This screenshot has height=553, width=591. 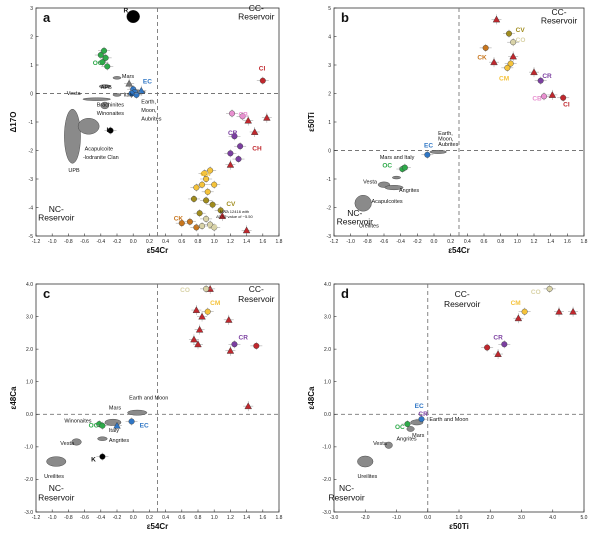 I want to click on group-label: CK, so click(x=482, y=57).